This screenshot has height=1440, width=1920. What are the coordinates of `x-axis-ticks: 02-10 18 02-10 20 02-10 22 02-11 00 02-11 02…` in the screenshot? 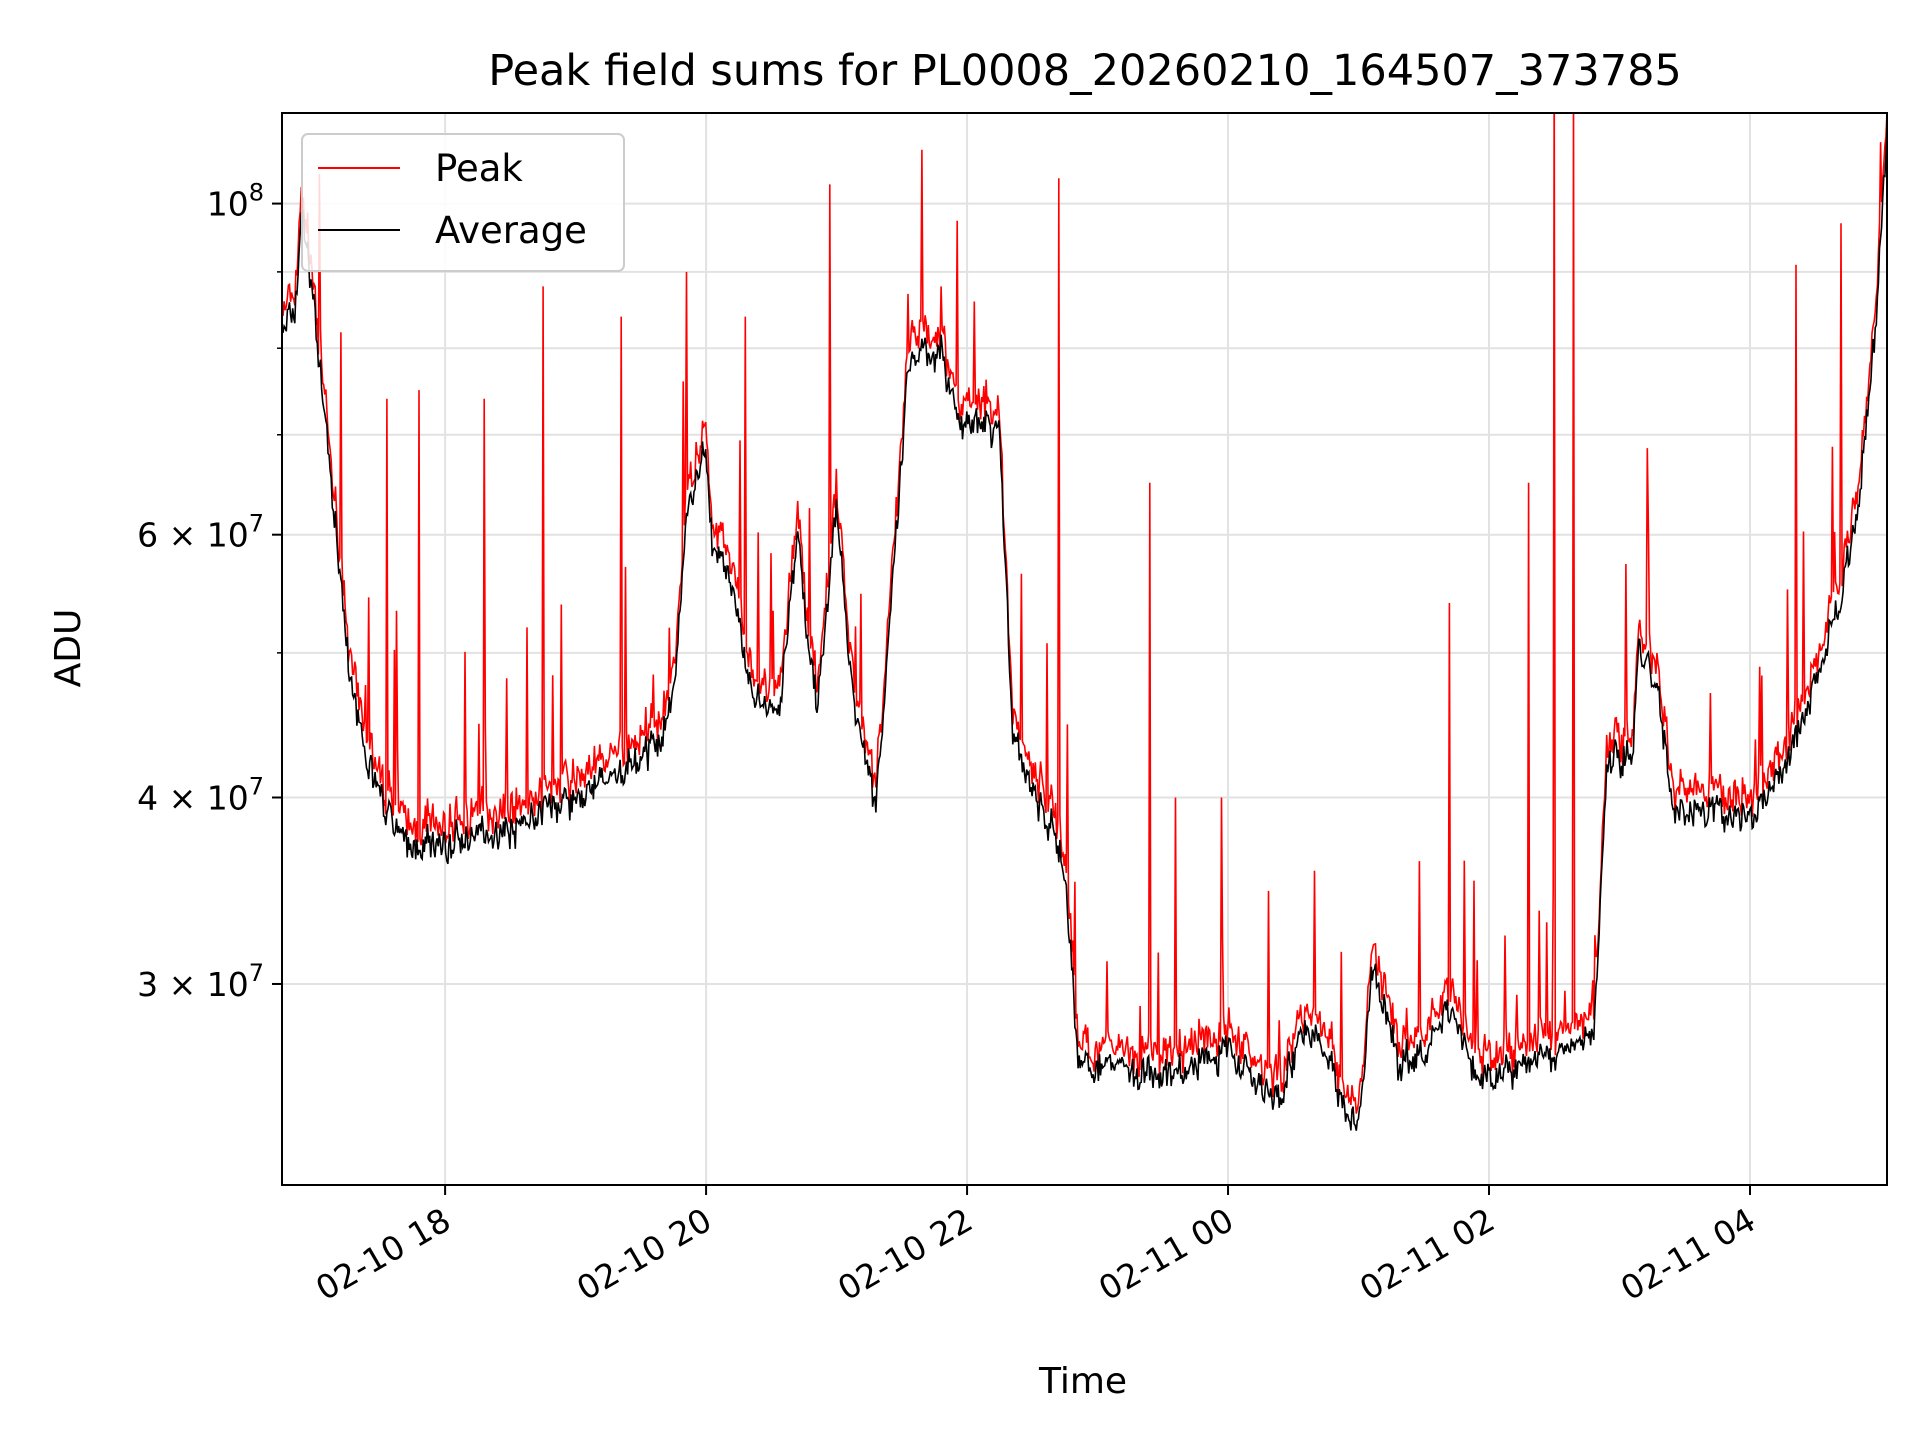 It's located at (1035, 1246).